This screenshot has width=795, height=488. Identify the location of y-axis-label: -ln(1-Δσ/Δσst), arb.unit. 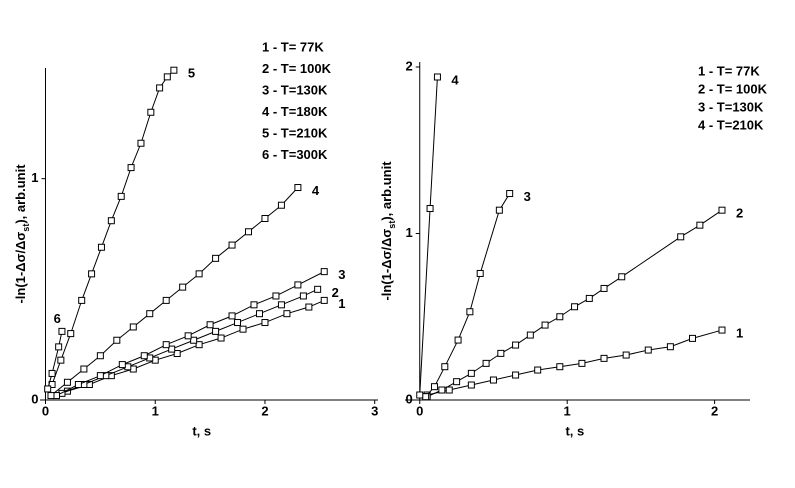
(22, 234).